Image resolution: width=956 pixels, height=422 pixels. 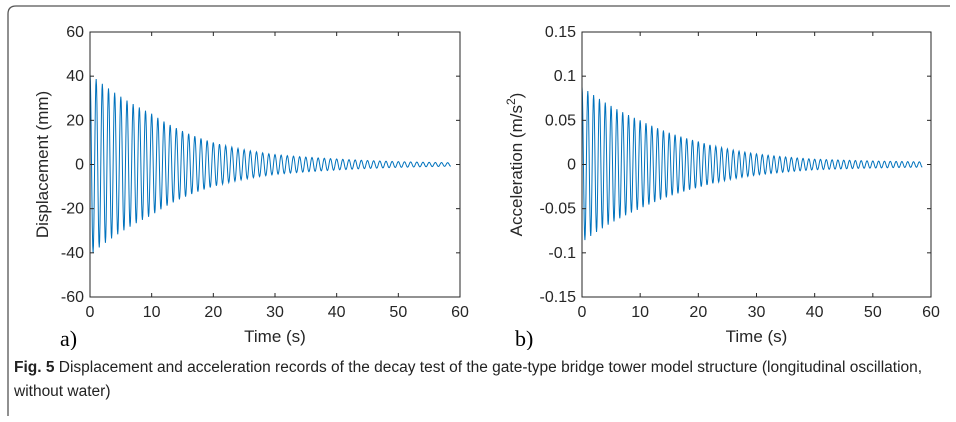 What do you see at coordinates (752, 163) in the screenshot?
I see `series-line-acceleration` at bounding box center [752, 163].